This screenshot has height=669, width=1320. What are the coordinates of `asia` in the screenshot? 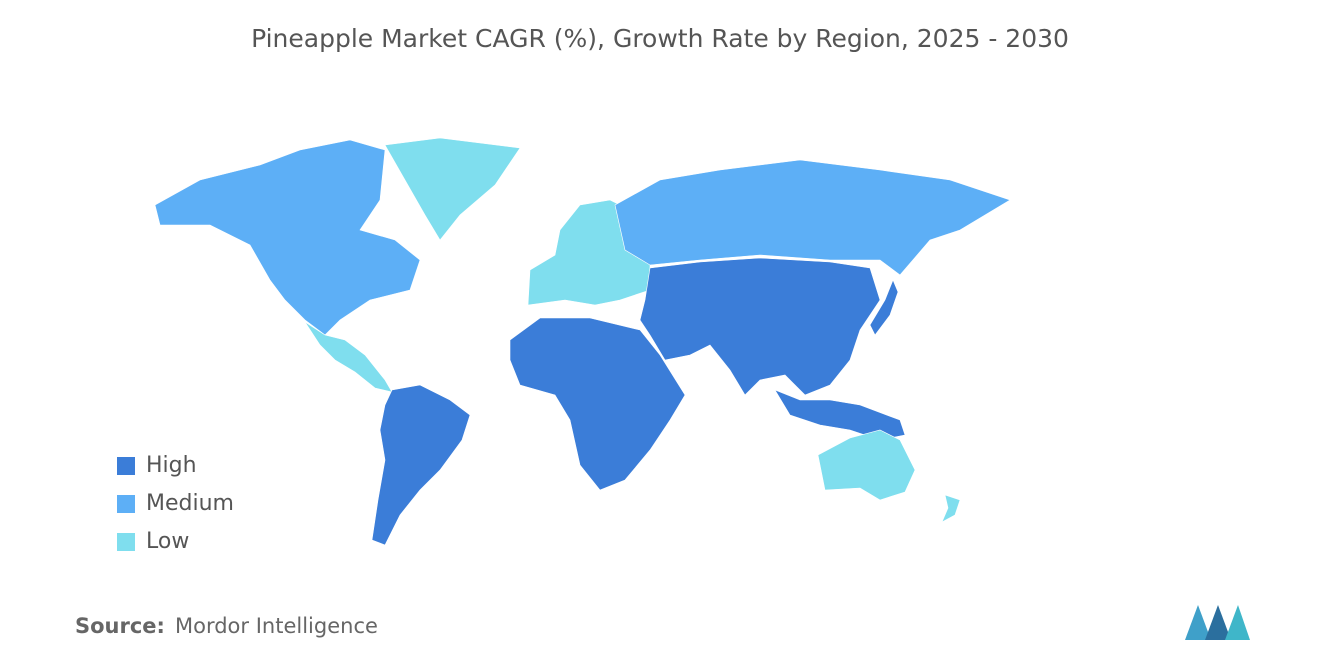 It's located at (760, 326).